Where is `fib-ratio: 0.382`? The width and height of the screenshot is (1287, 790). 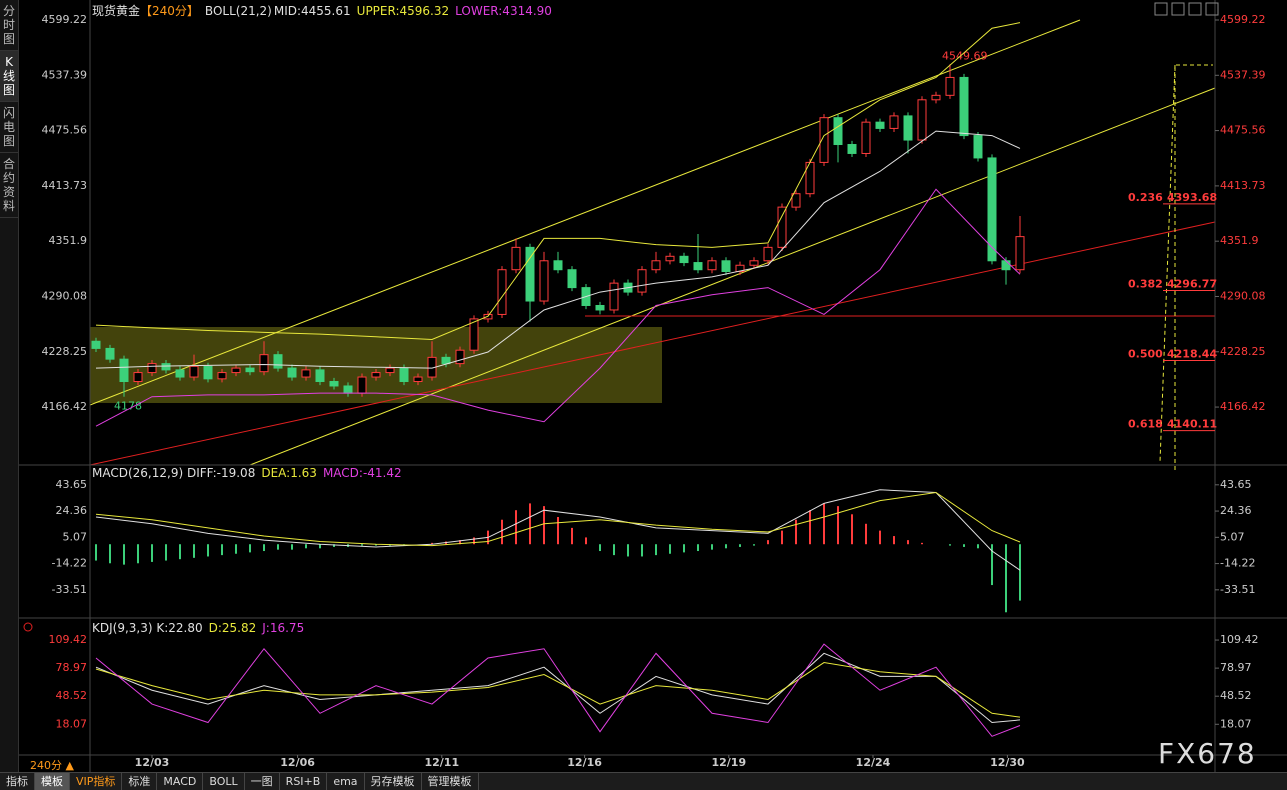
fib-ratio: 0.382 is located at coordinates (1145, 283).